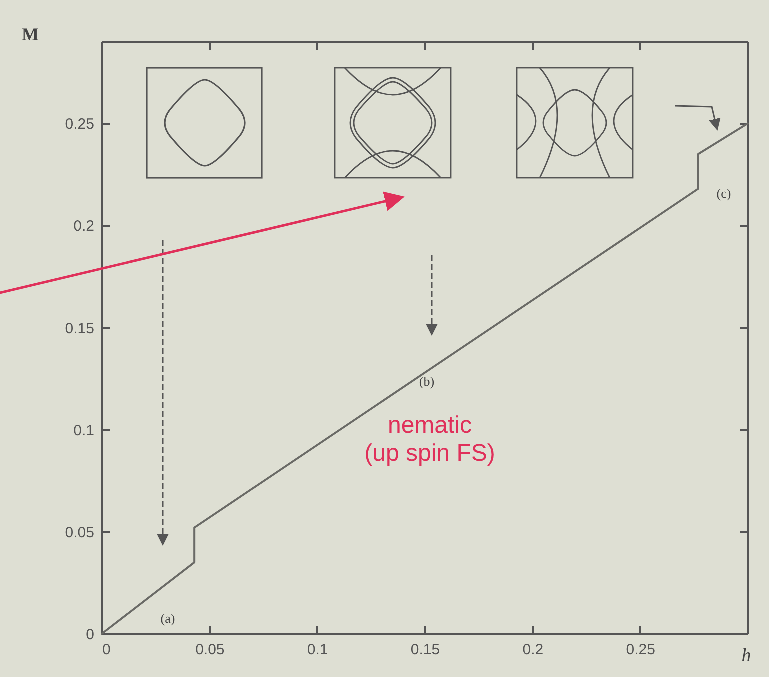 The height and width of the screenshot is (677, 769). Describe the element at coordinates (533, 650) in the screenshot. I see `x-tick-label: 0.2` at that location.